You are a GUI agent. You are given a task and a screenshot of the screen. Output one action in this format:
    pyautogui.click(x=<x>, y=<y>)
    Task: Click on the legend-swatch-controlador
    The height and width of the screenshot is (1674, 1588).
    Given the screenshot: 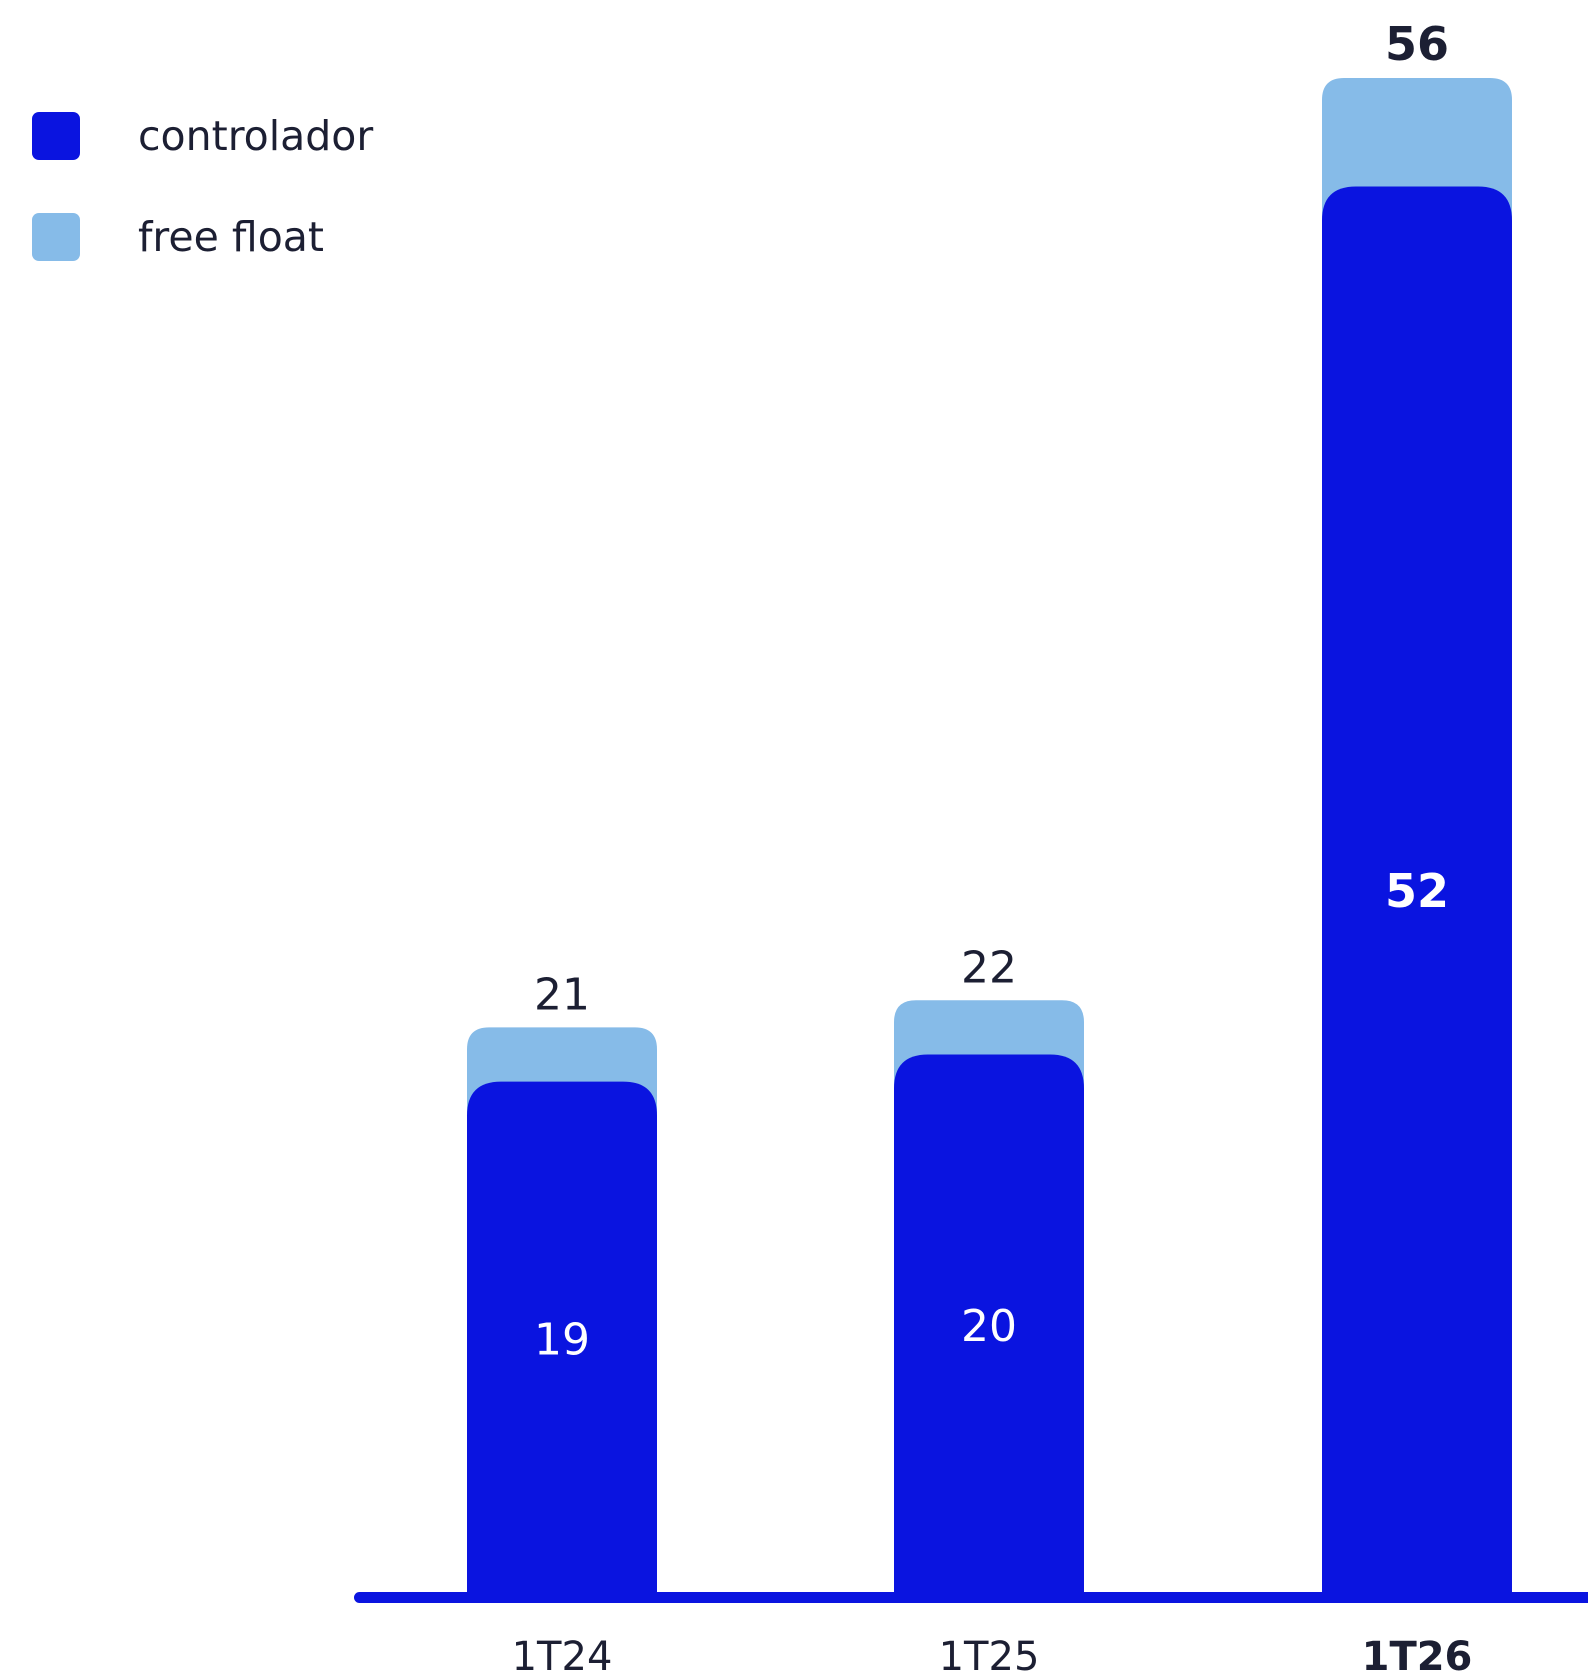 What is the action you would take?
    pyautogui.click(x=56, y=136)
    